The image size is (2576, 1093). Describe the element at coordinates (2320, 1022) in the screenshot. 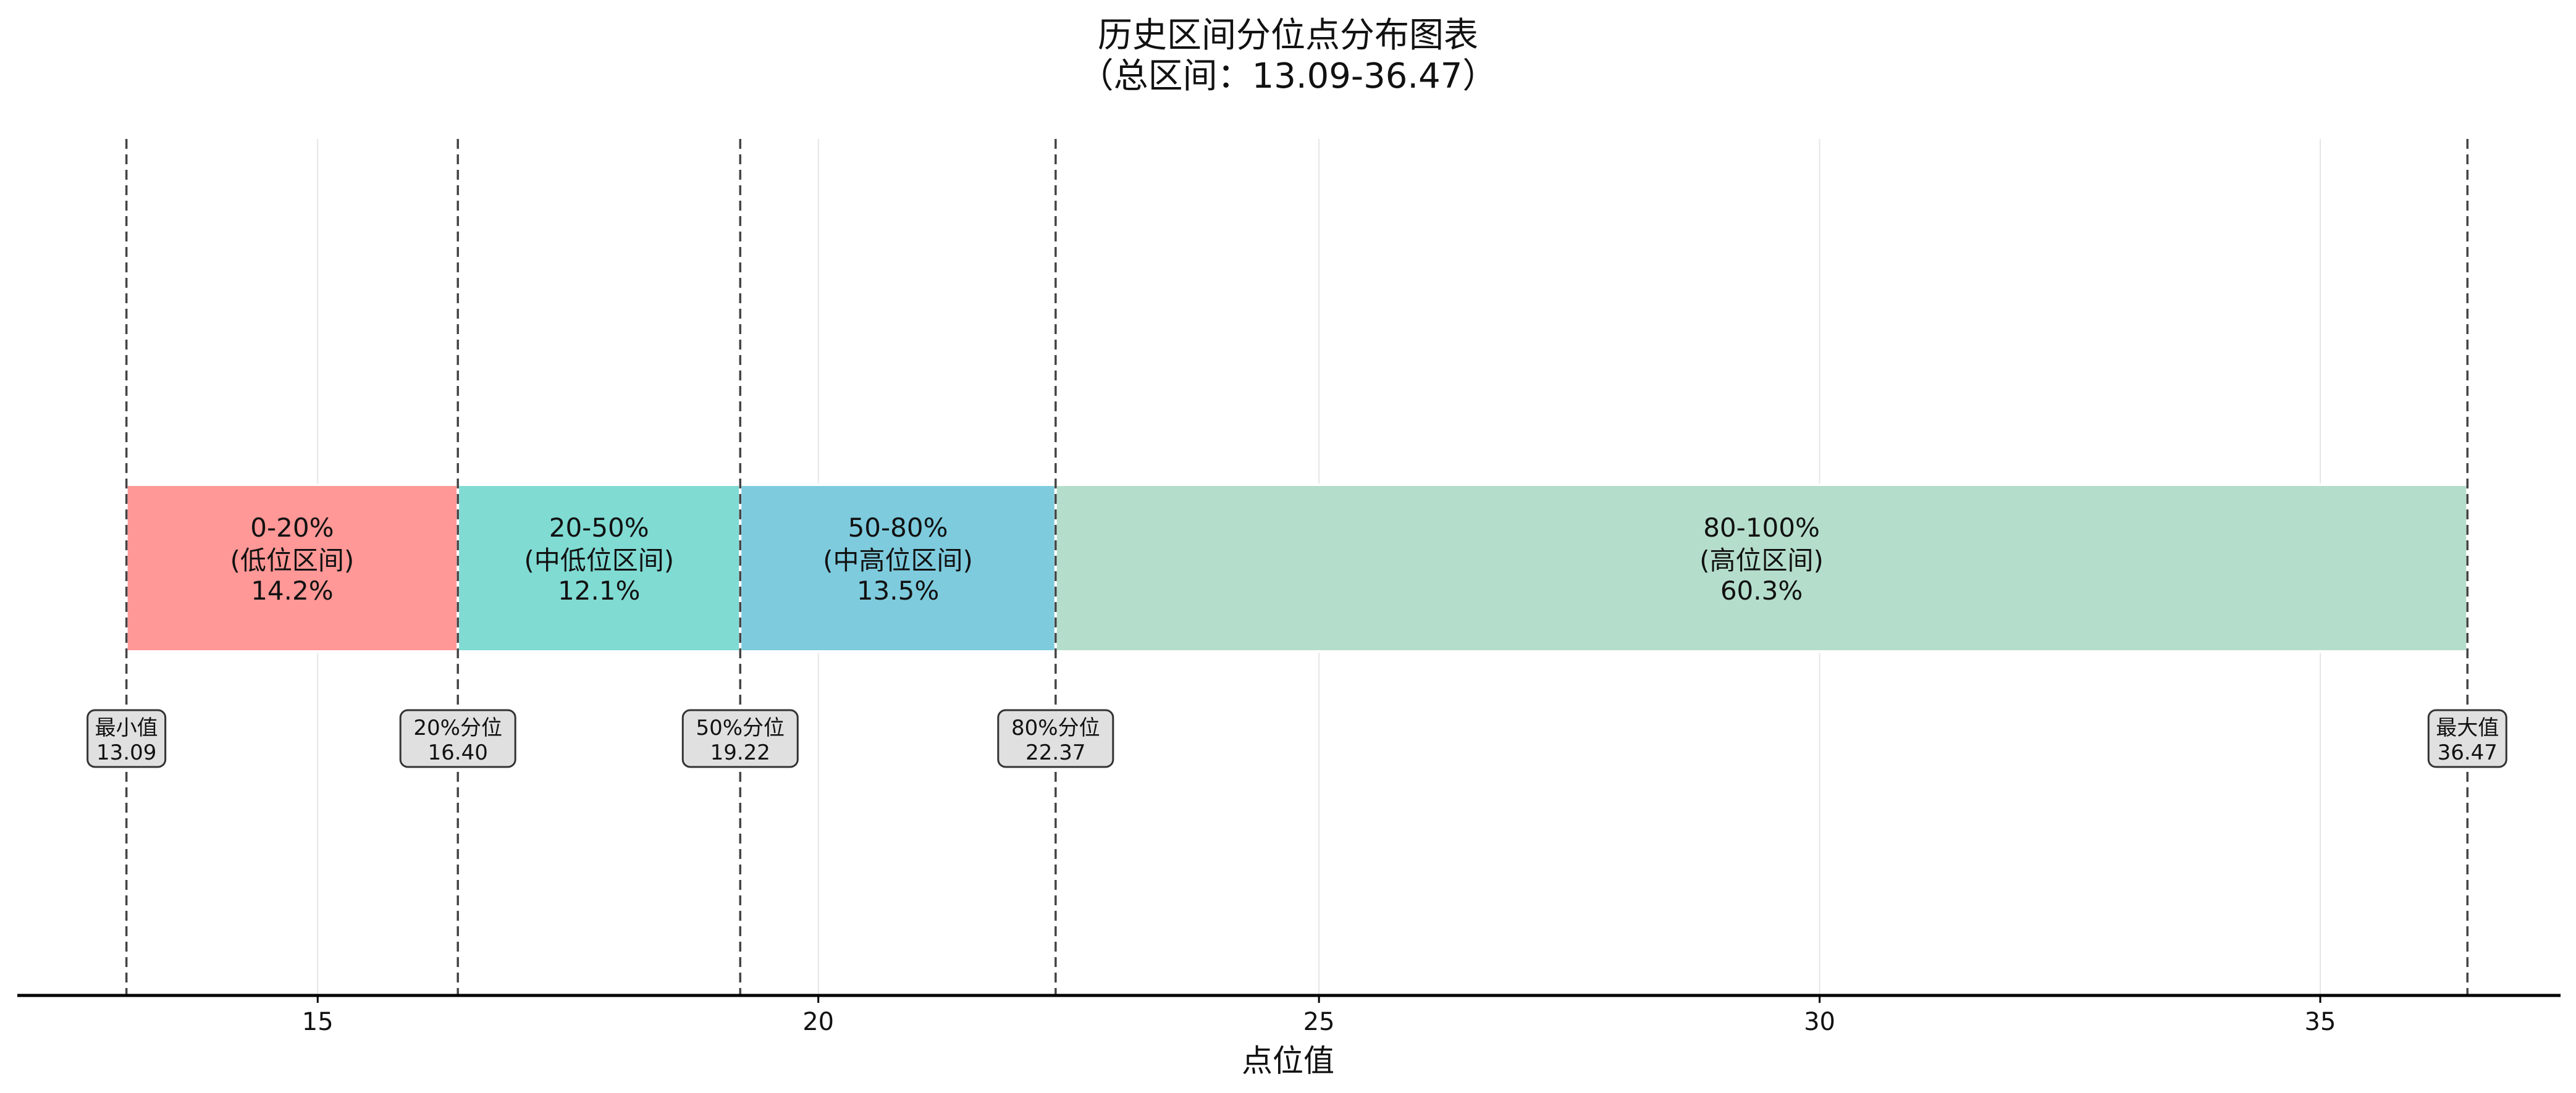

I see `x-tick-label: 35` at that location.